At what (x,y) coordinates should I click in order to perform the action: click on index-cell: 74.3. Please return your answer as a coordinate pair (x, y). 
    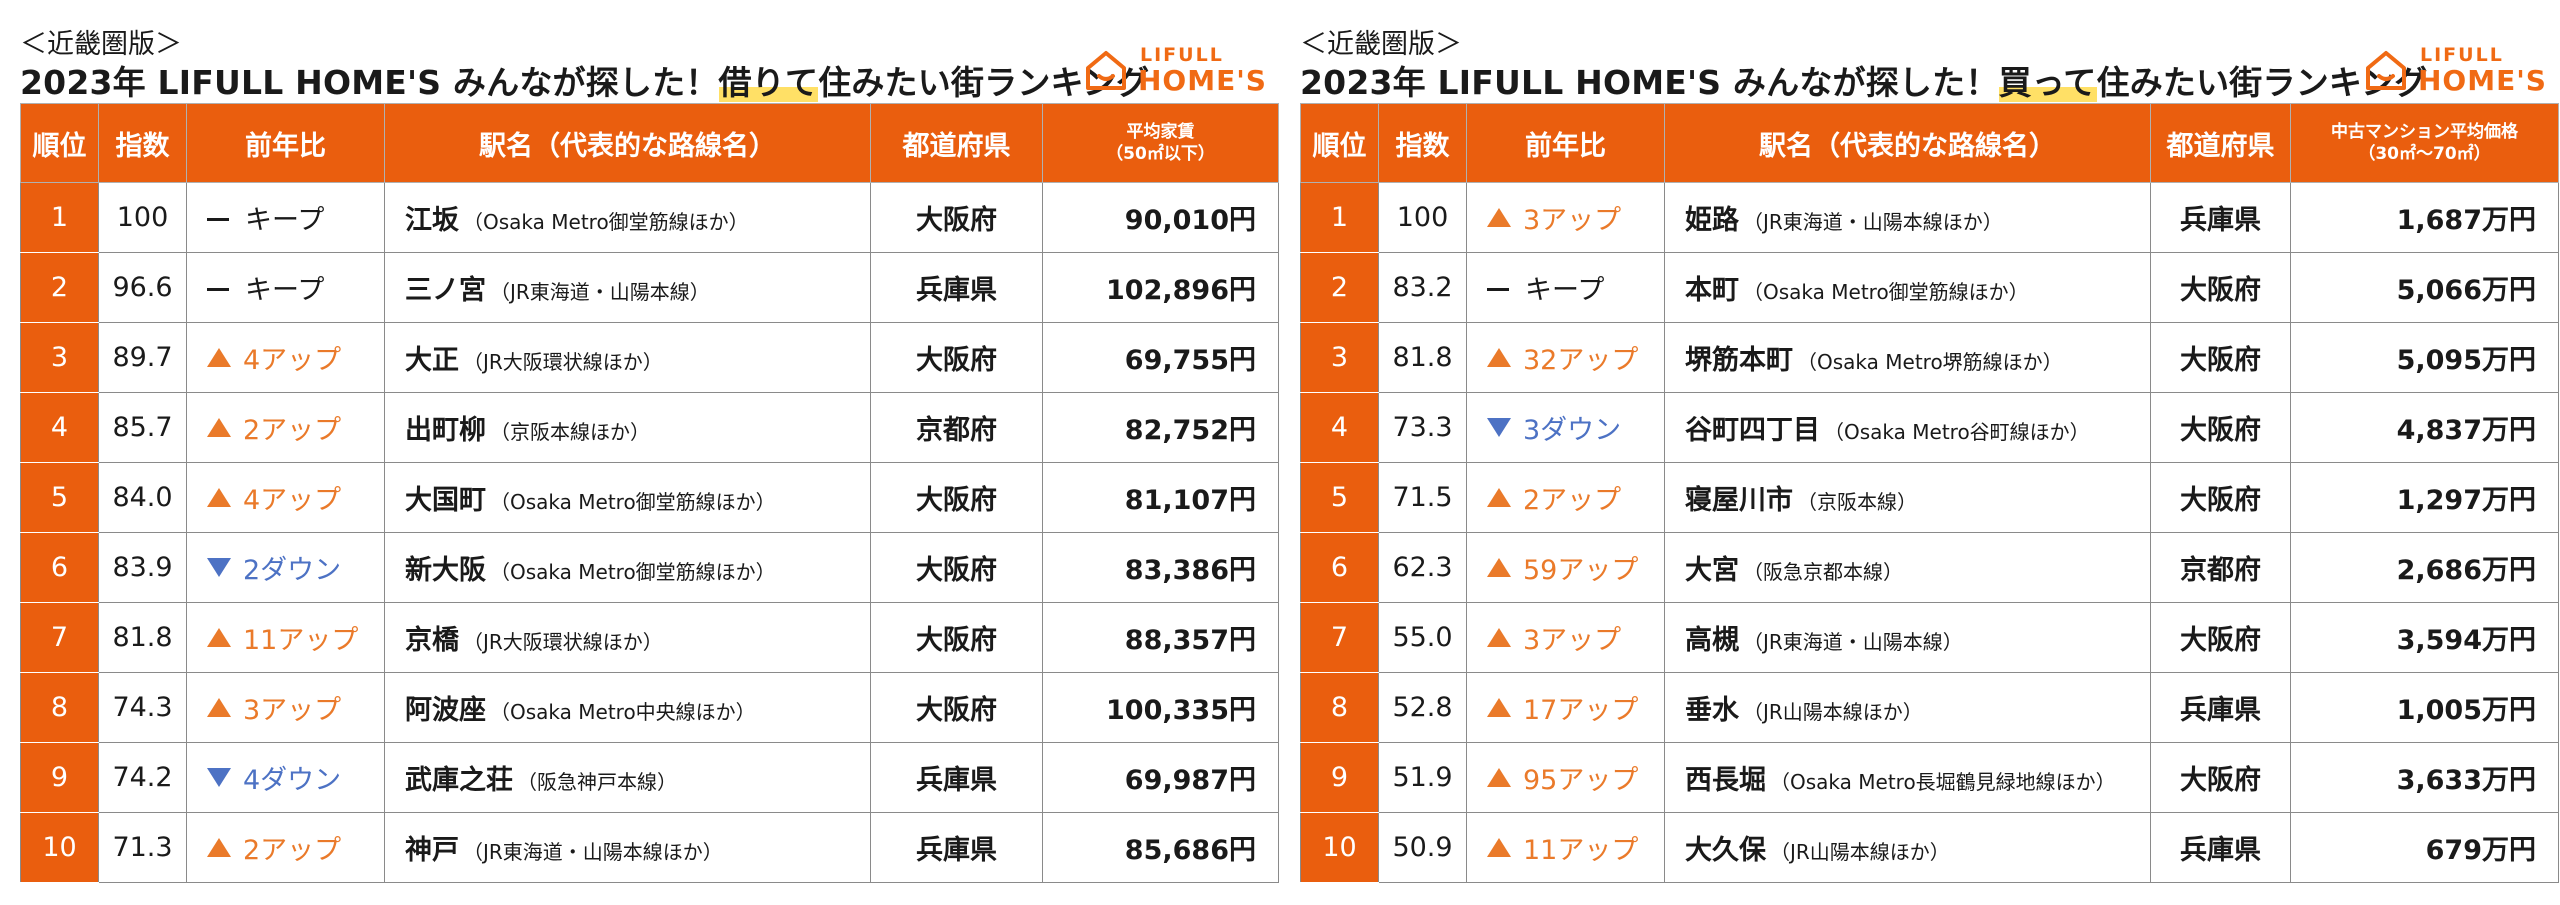
    Looking at the image, I should click on (142, 707).